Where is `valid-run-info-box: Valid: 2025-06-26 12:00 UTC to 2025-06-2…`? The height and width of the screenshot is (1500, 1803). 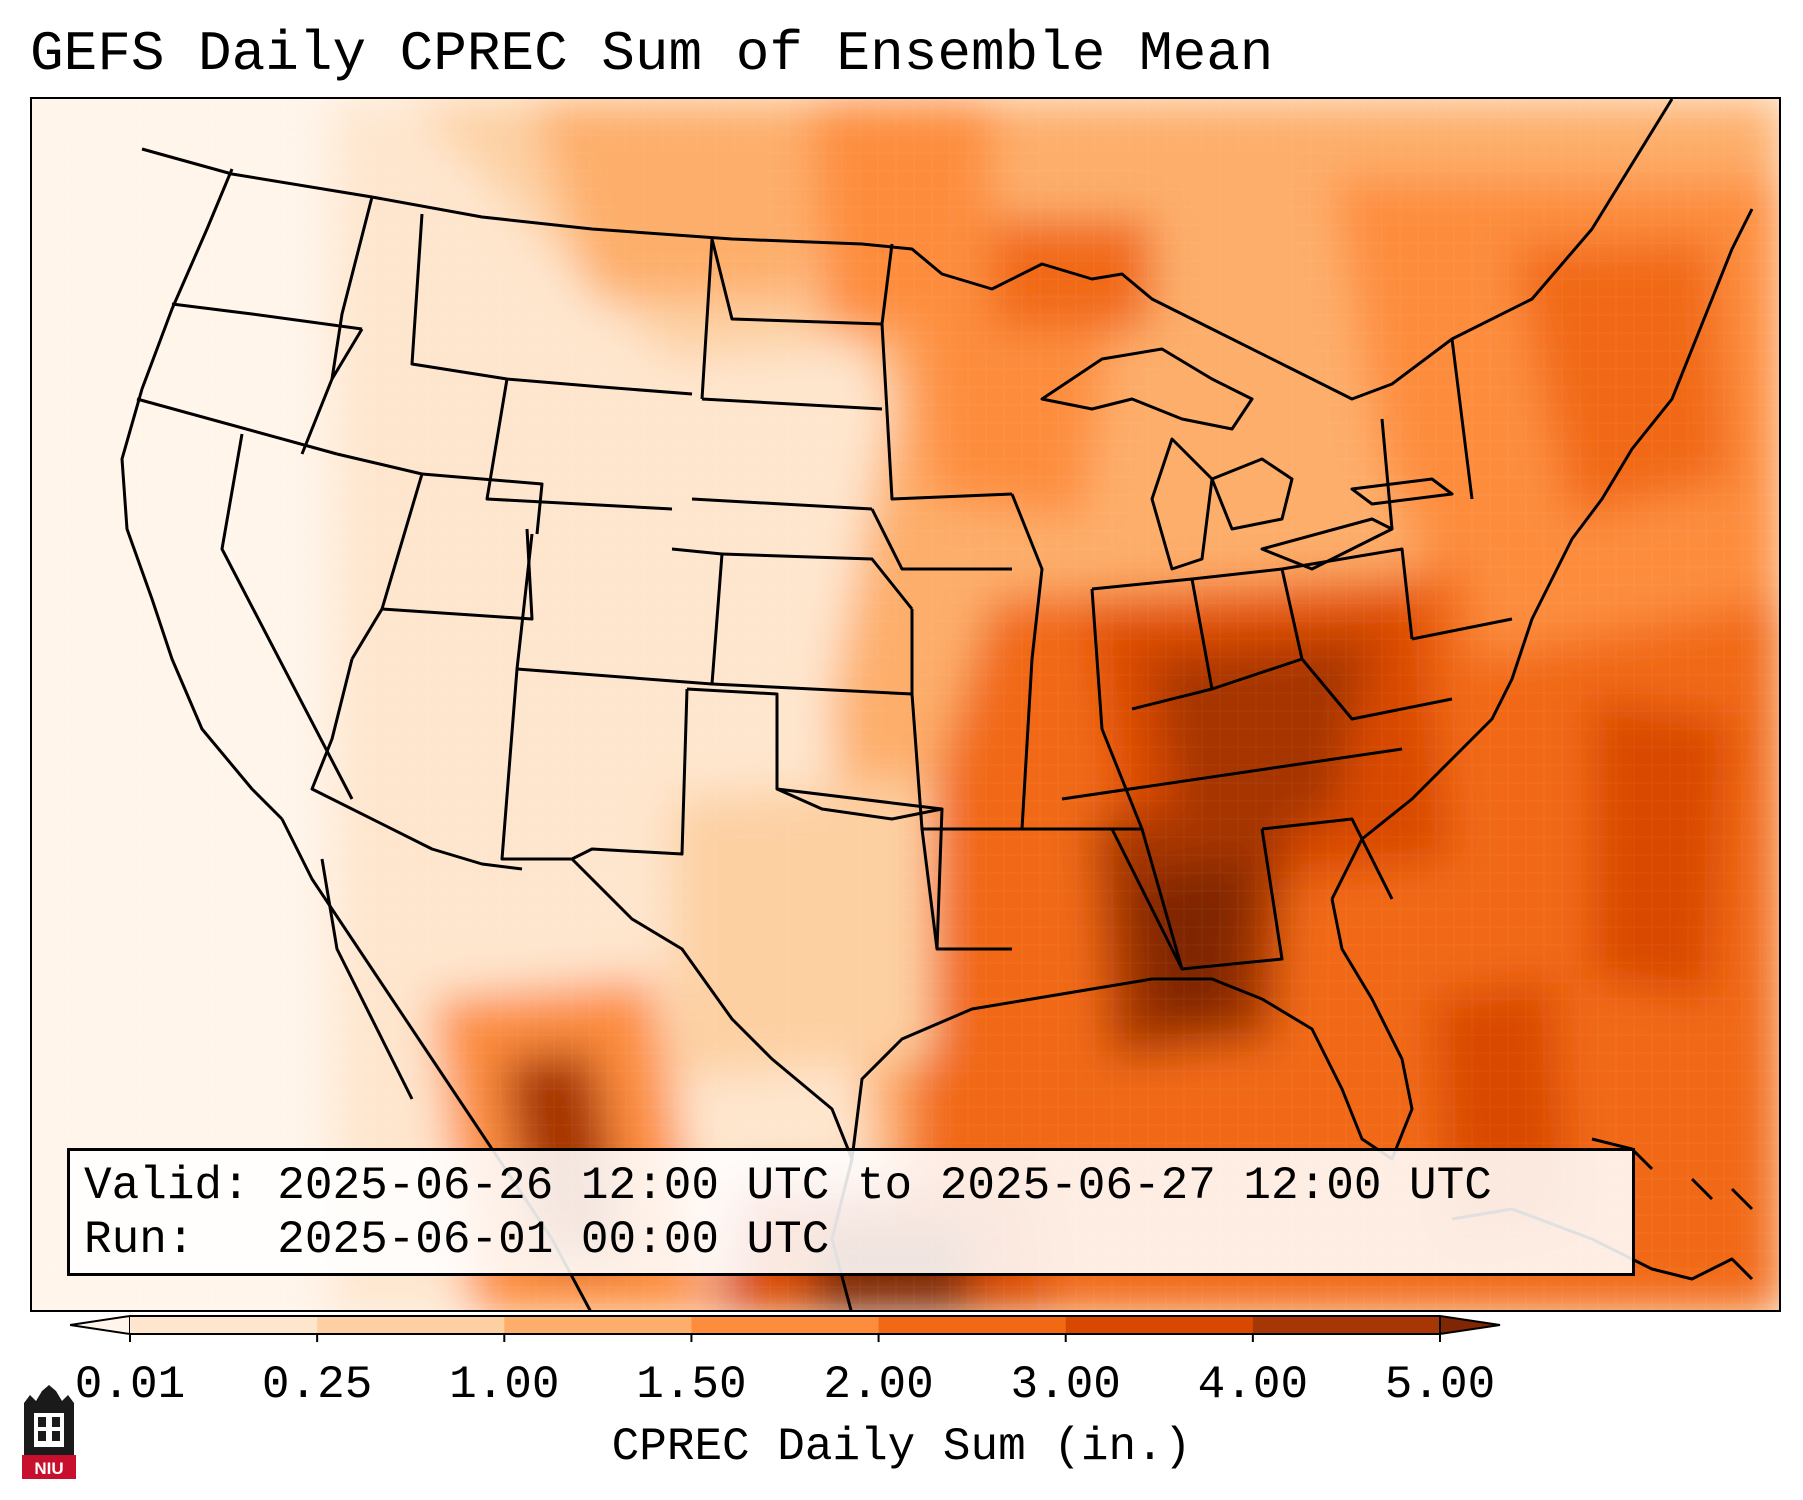
valid-run-info-box: Valid: 2025-06-26 12:00 UTC to 2025-06-2… is located at coordinates (851, 1212).